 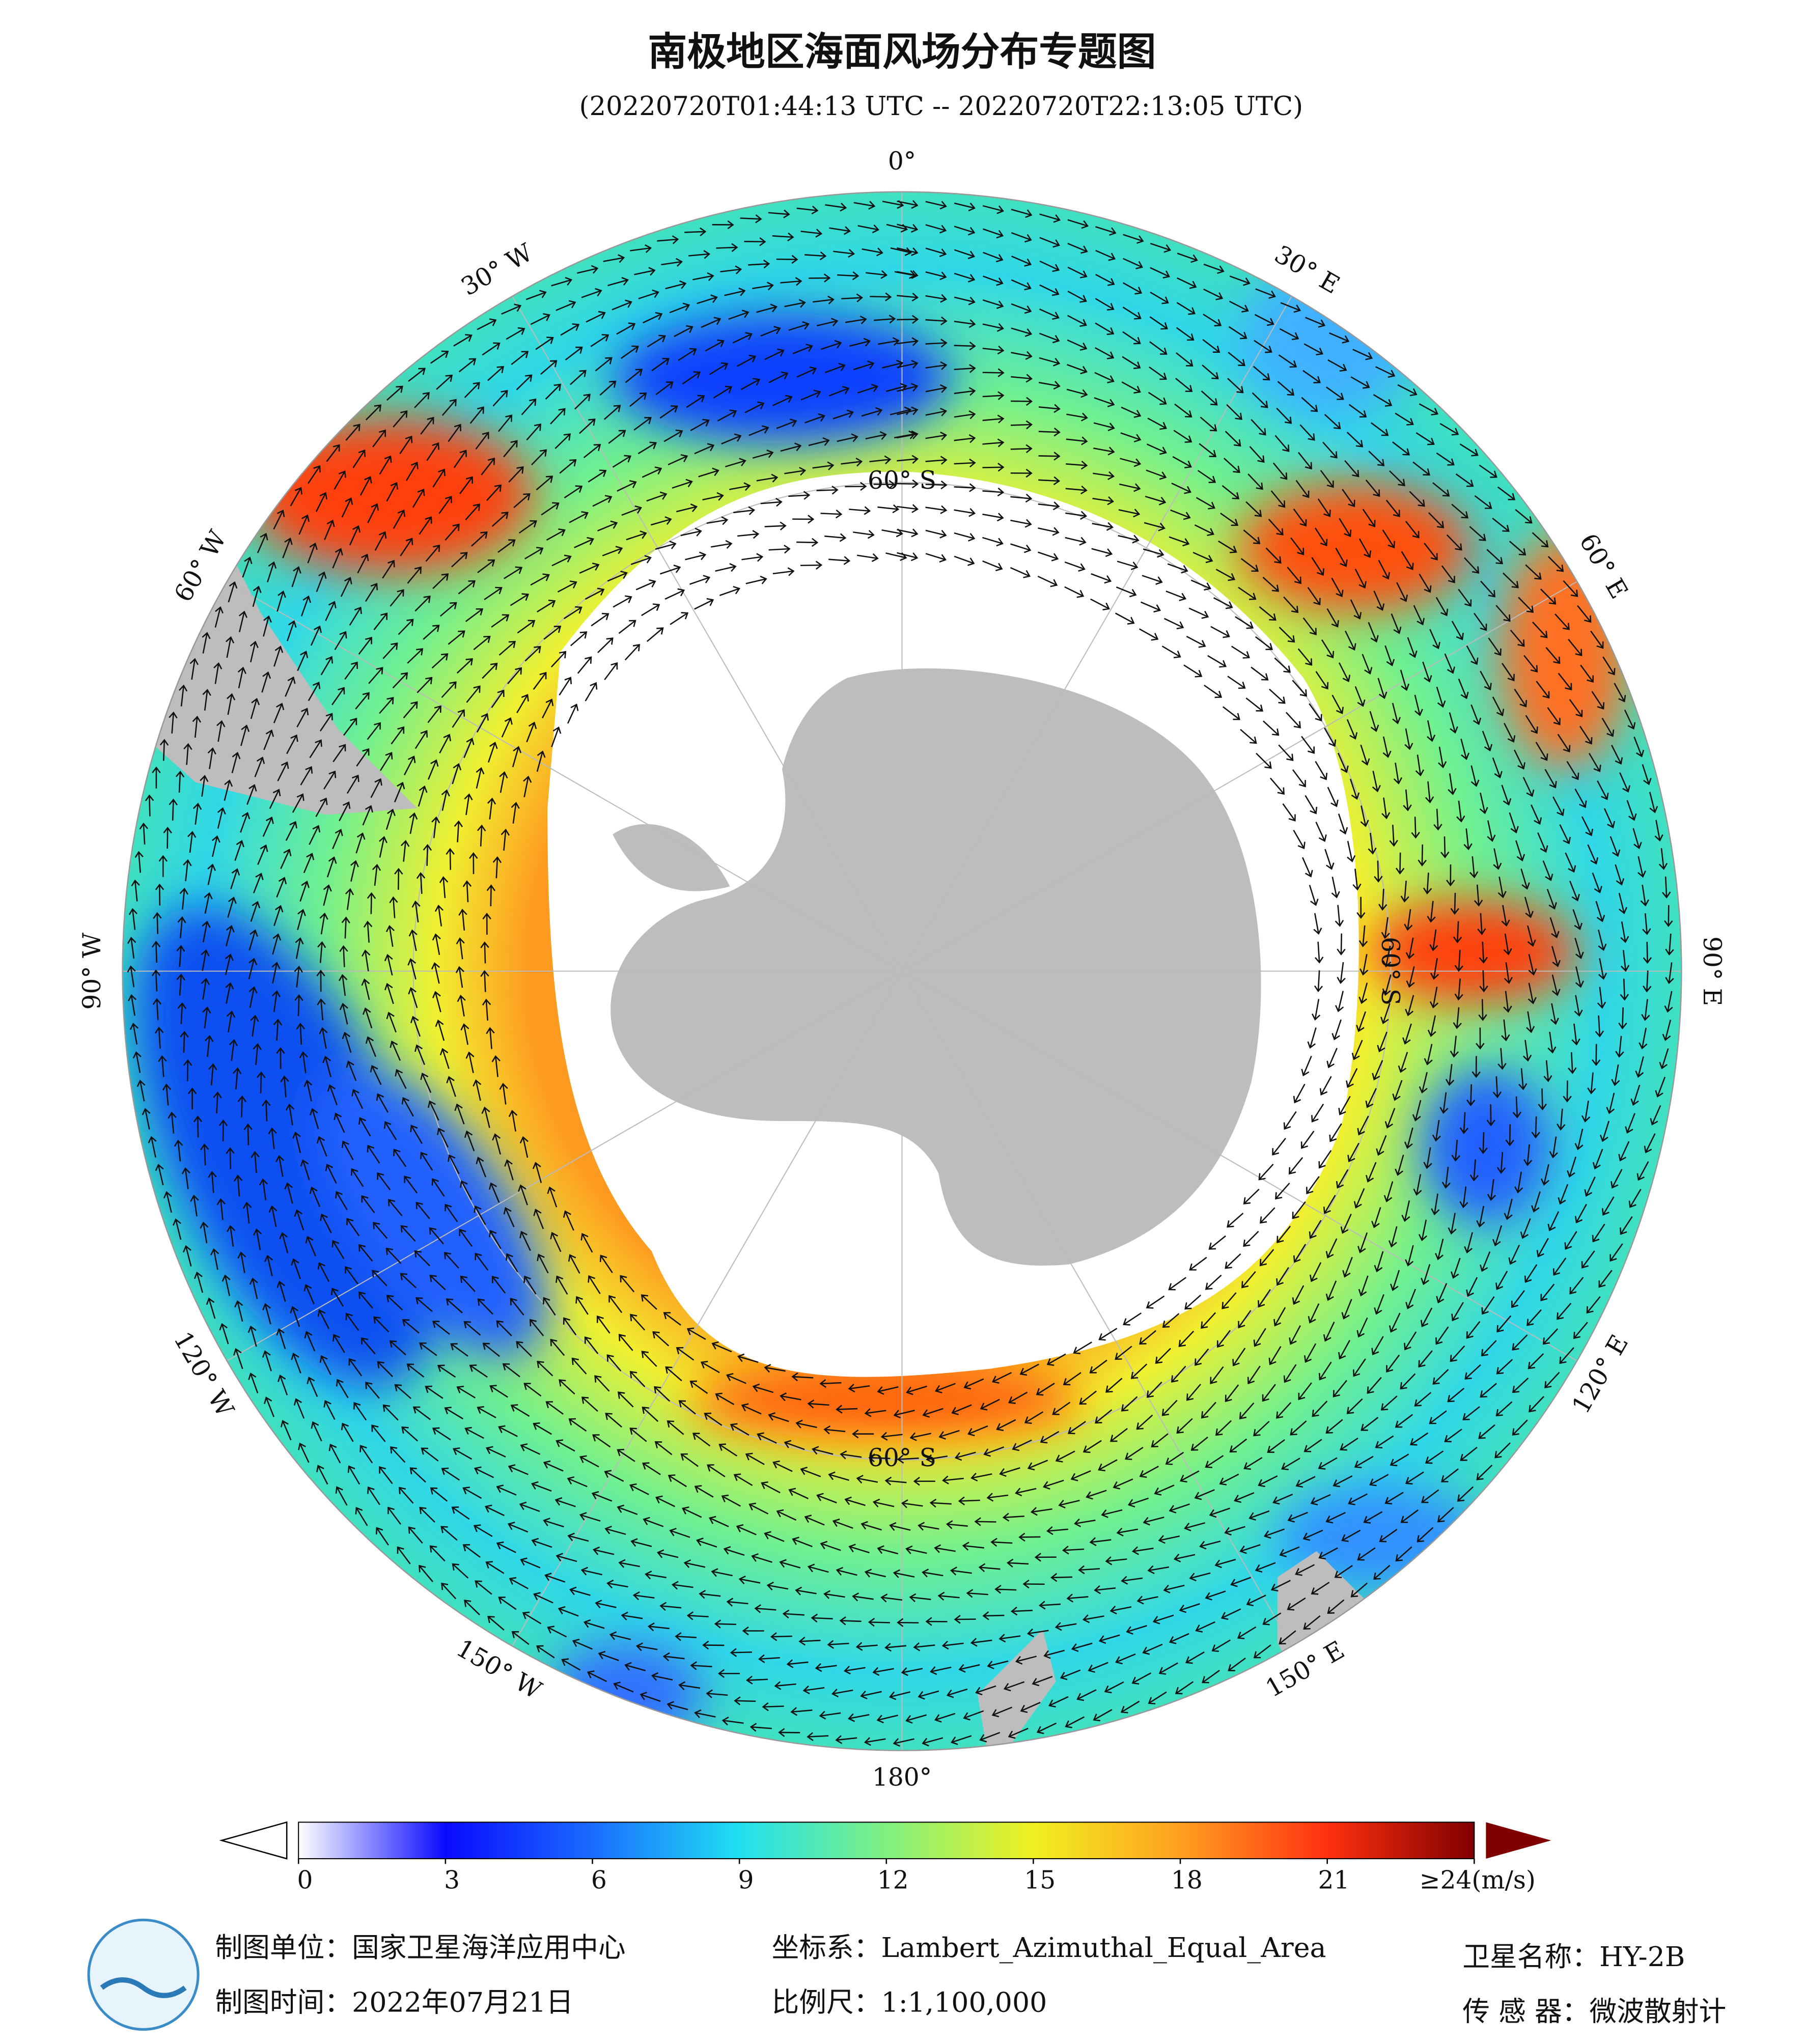 What do you see at coordinates (1187, 1880) in the screenshot?
I see `colorbar-tick-label: 18` at bounding box center [1187, 1880].